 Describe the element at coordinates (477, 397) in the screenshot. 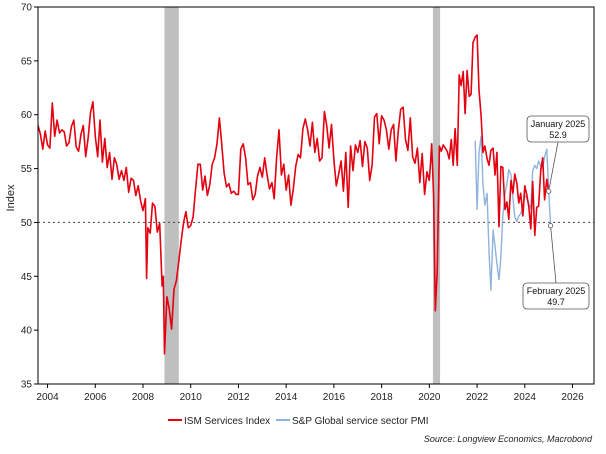

I see `x-tick-label: 2022` at that location.